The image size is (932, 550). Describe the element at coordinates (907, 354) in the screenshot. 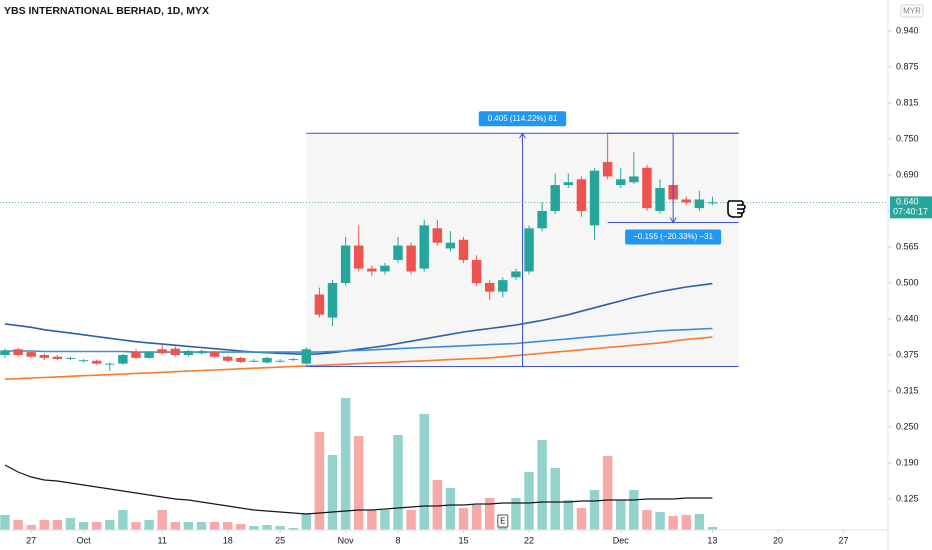

I see `y-tick-label: 0.375` at that location.